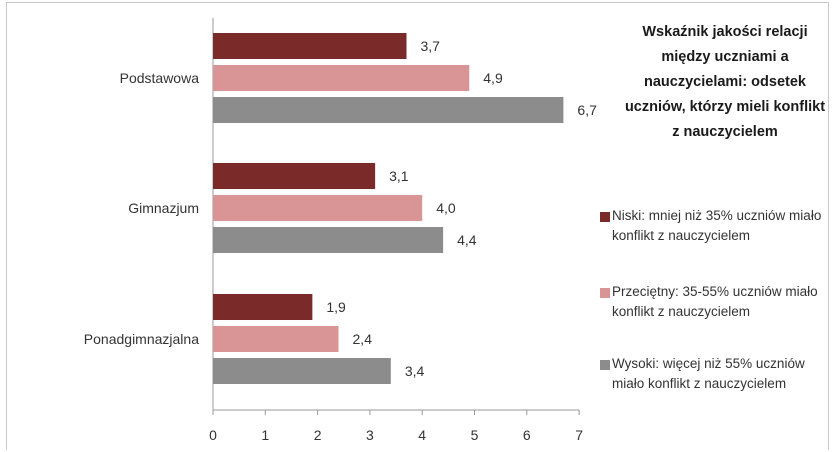 This screenshot has height=452, width=835. Describe the element at coordinates (587, 110) in the screenshot. I see `data-label: 6,7` at that location.